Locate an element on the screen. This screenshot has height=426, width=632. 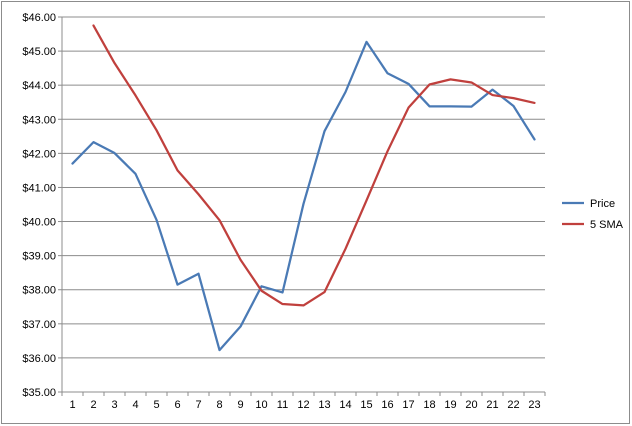
x-tick-label: 10 is located at coordinates (261, 405).